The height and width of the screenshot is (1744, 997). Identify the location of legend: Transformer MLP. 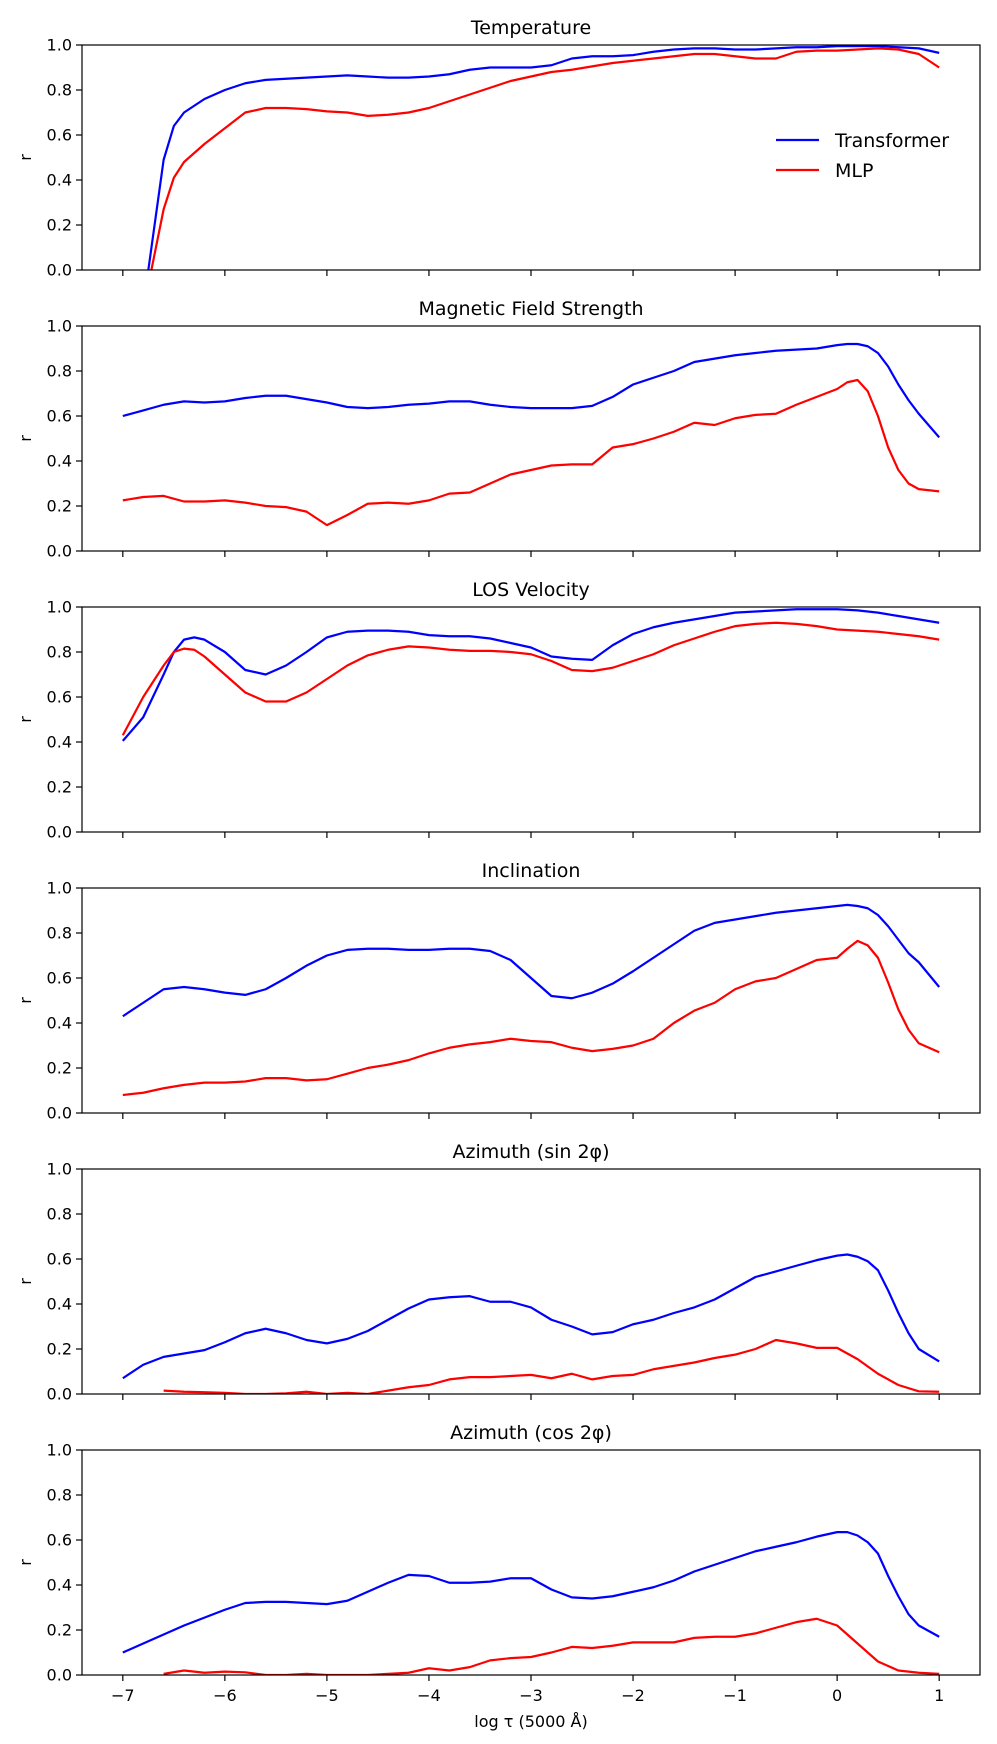
(862, 156).